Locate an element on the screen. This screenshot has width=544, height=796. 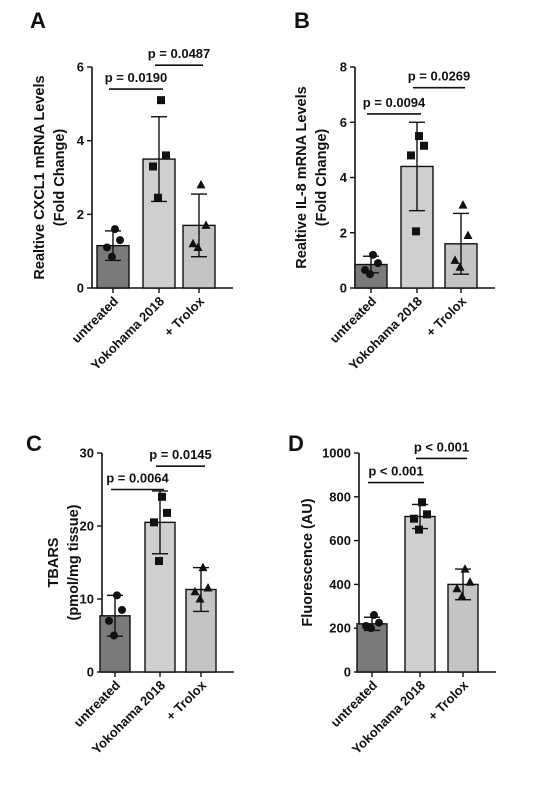
y-axis-label: TBARS is located at coordinates (54, 562).